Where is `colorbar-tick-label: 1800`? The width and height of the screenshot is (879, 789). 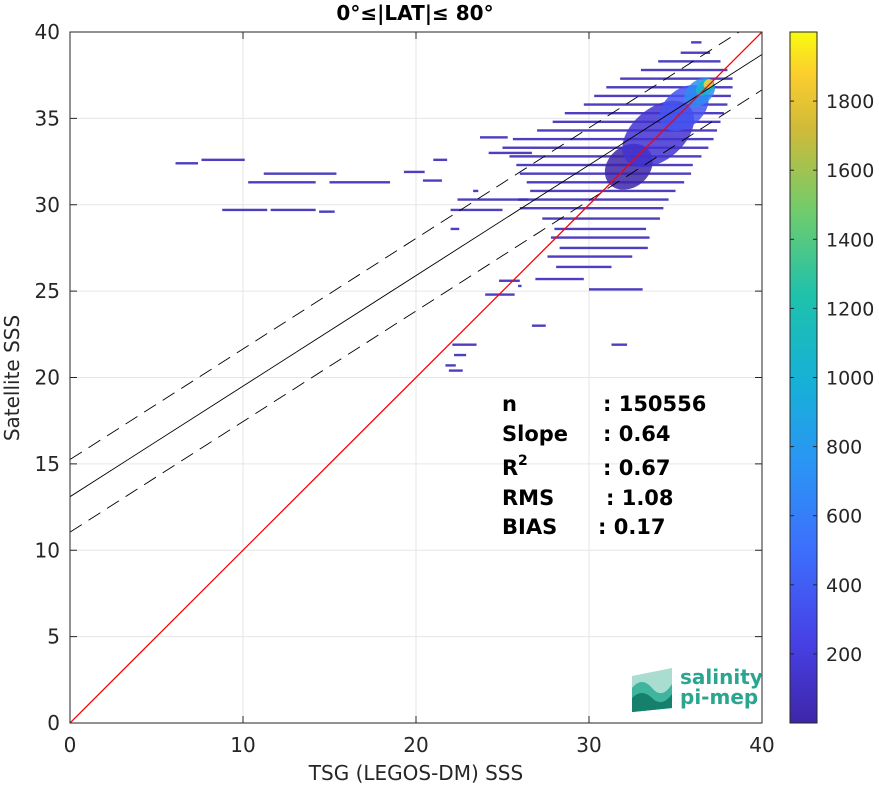 colorbar-tick-label: 1800 is located at coordinates (850, 102).